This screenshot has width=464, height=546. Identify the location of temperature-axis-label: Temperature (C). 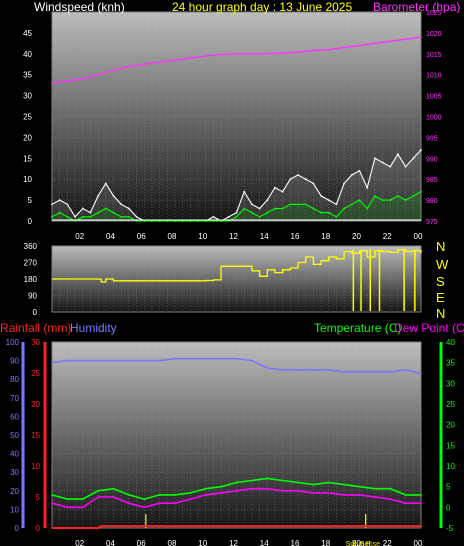
(358, 328).